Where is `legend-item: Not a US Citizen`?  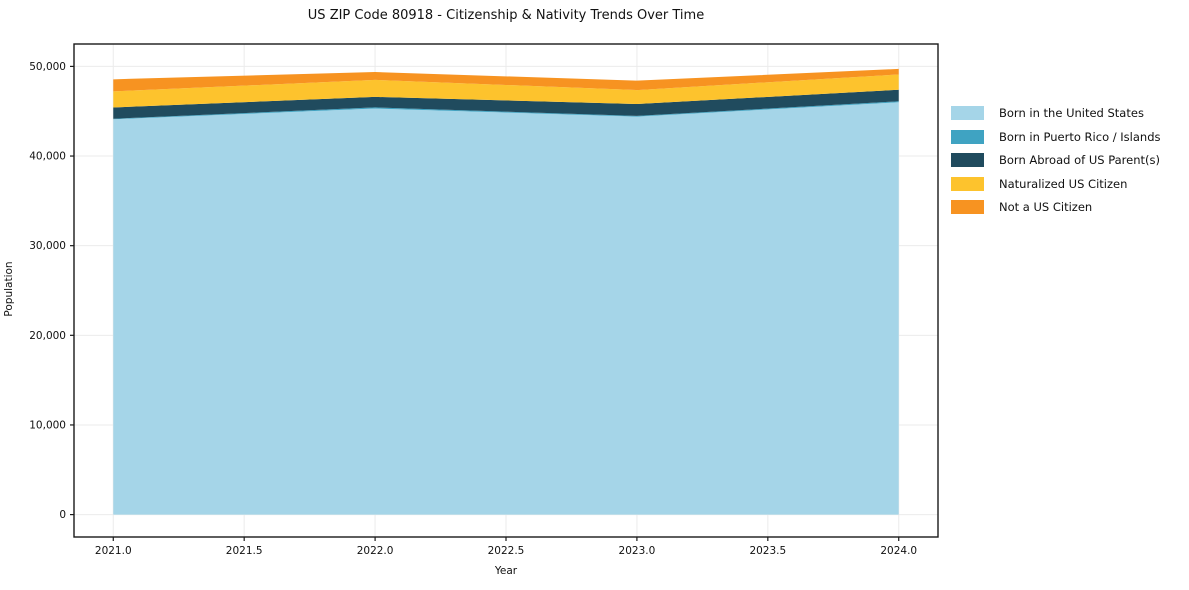 legend-item: Not a US Citizen is located at coordinates (1056, 207).